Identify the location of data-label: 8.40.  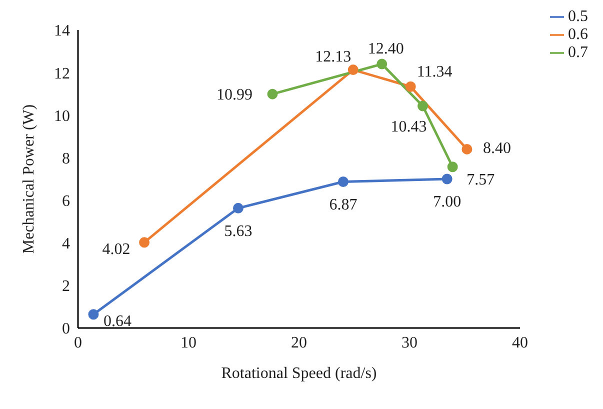
(496, 148).